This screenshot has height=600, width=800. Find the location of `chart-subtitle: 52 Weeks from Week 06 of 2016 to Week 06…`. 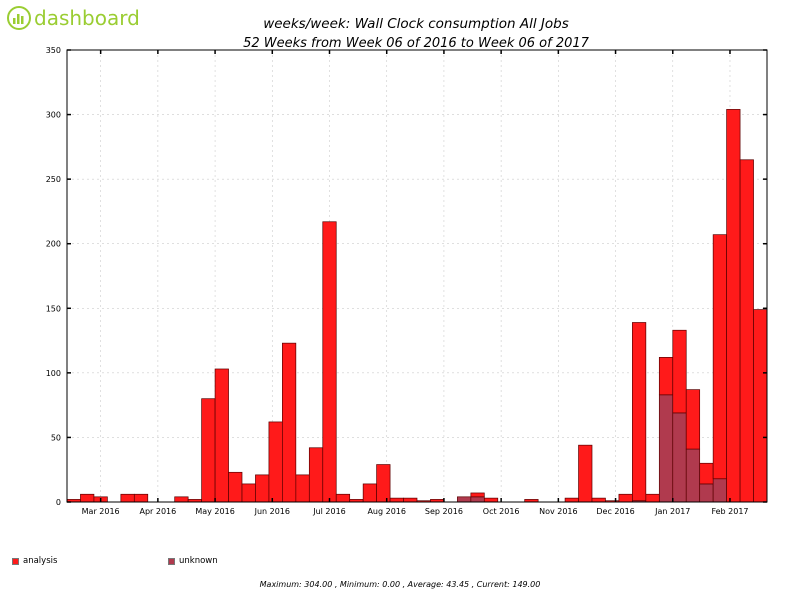

chart-subtitle: 52 Weeks from Week 06 of 2016 to Week 06… is located at coordinates (416, 43).